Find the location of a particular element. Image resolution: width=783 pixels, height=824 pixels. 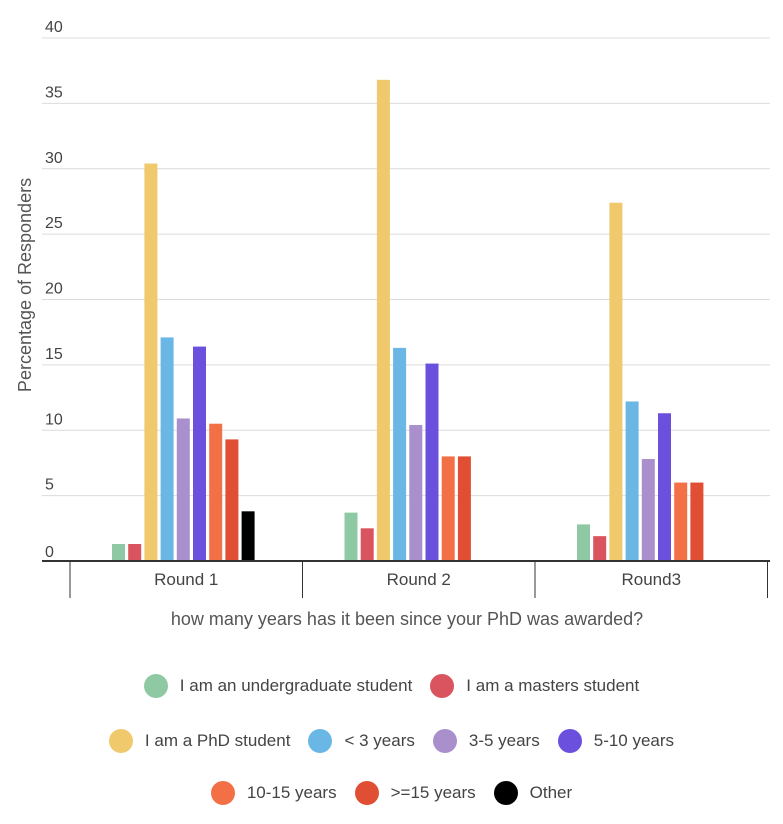

legend-item: 3-5 years is located at coordinates (486, 741).